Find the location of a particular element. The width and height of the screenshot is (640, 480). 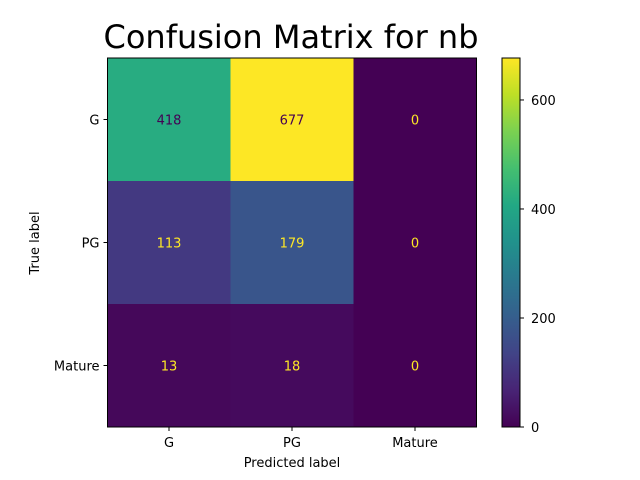

colorbar-frame is located at coordinates (511, 242).